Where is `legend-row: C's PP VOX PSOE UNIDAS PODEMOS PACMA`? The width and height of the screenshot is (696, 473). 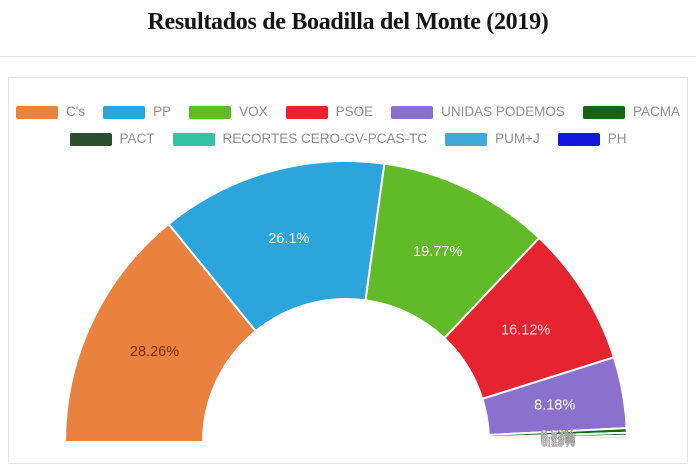 legend-row: C's PP VOX PSOE UNIDAS PODEMOS PACMA is located at coordinates (348, 112).